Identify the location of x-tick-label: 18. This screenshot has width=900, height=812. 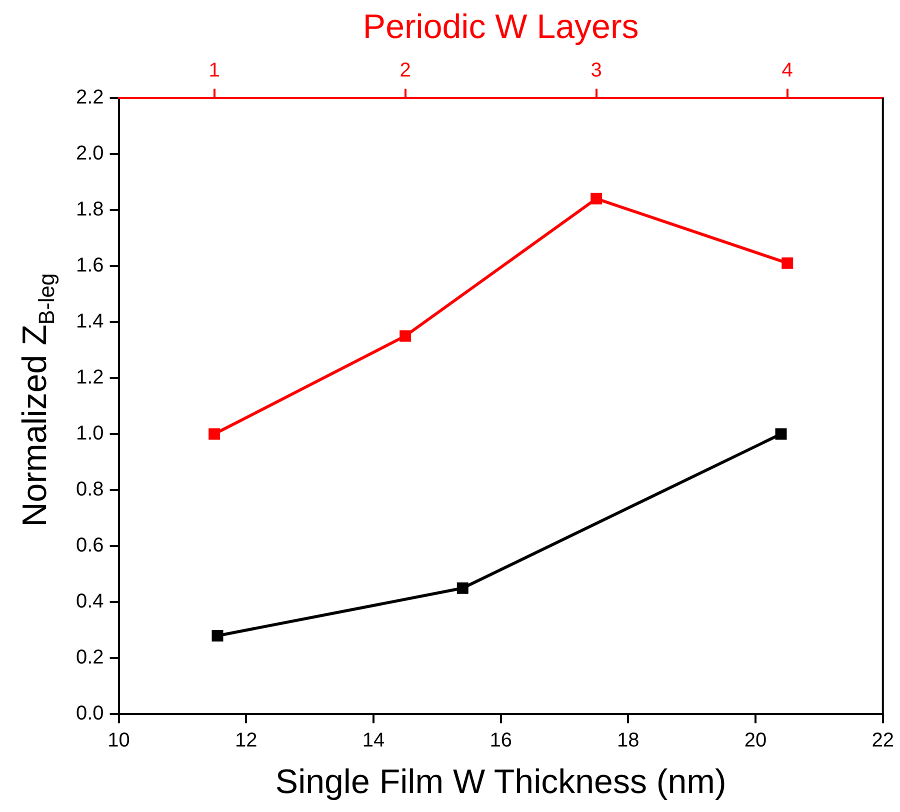
(628, 741).